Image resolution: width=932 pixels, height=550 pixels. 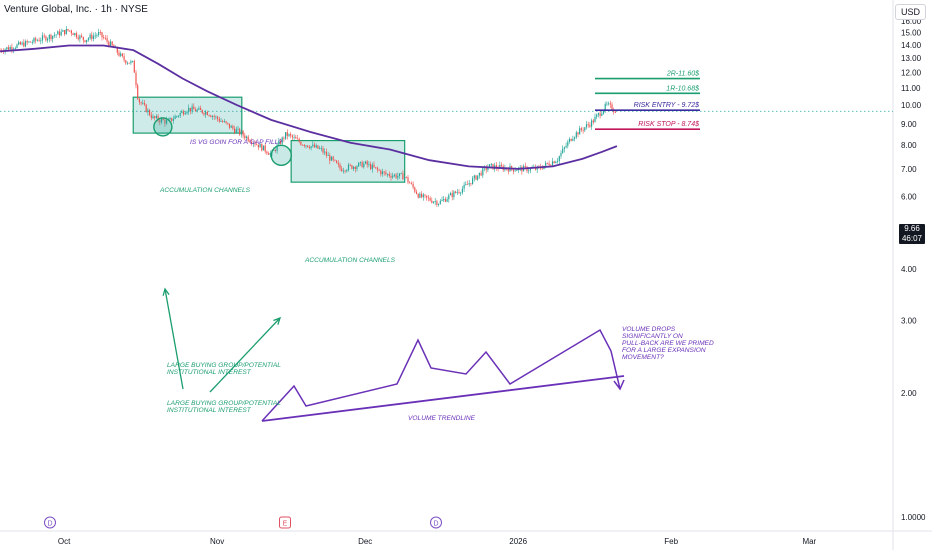 What do you see at coordinates (682, 88) in the screenshot?
I see `level-label-target: 1R-10.68$` at bounding box center [682, 88].